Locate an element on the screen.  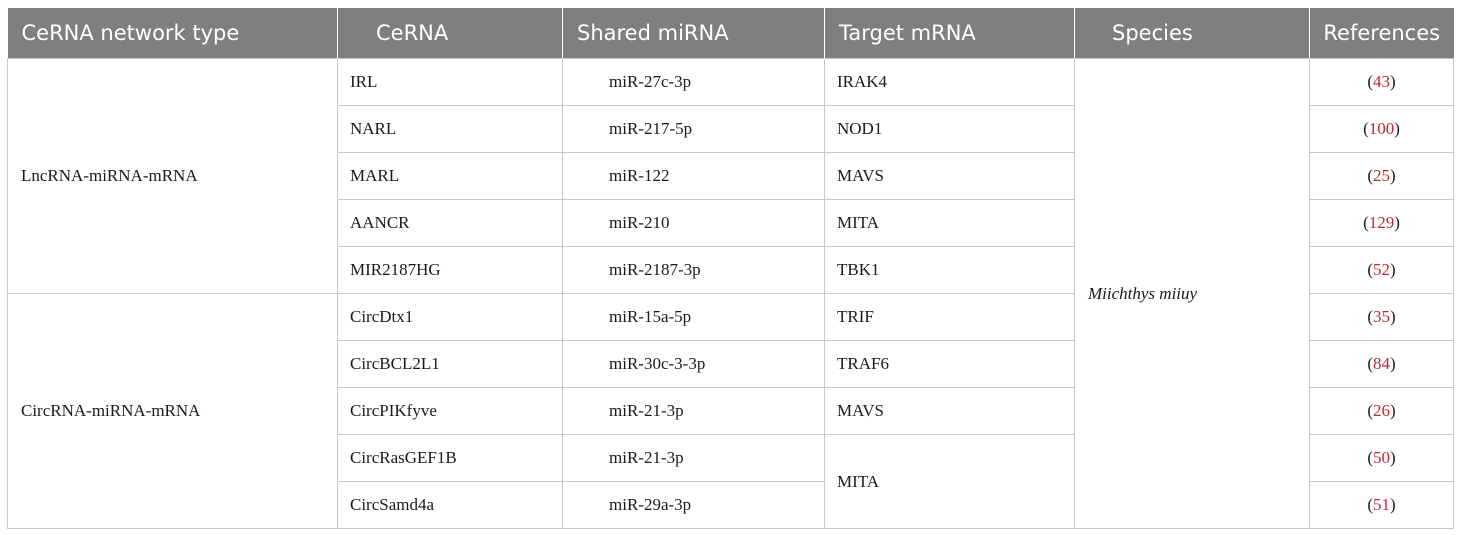
reference-link: 50 is located at coordinates (1381, 457).